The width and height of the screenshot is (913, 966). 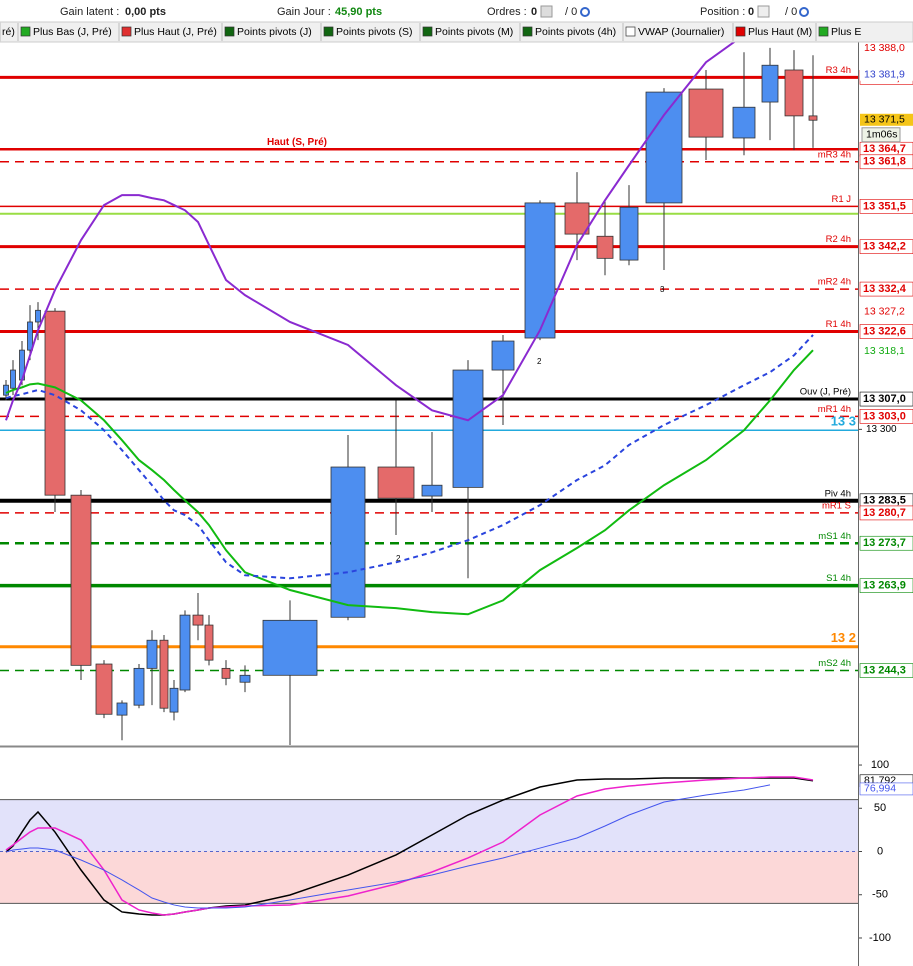 I want to click on orders-settings-icon, so click(x=585, y=12).